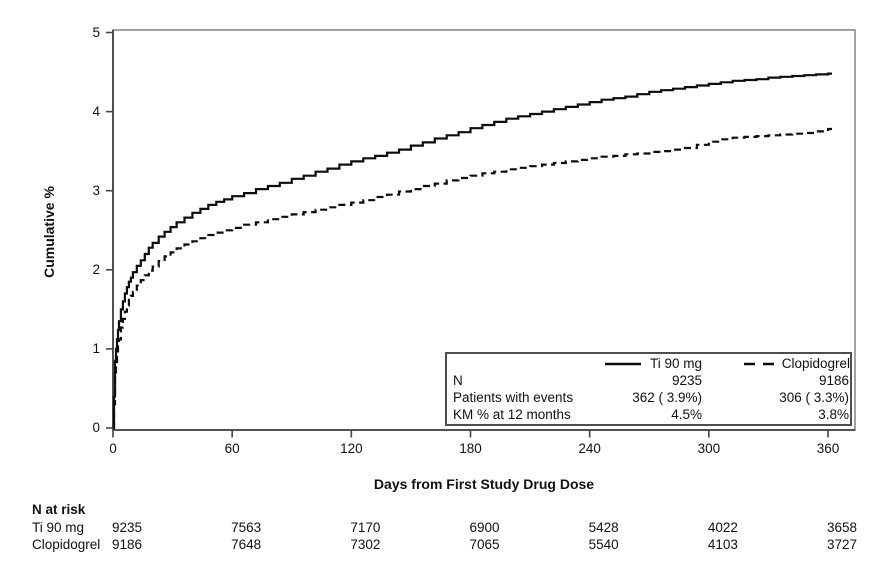 This screenshot has width=895, height=570. I want to click on ti-90-mg-solid-line-icon, so click(622, 363).